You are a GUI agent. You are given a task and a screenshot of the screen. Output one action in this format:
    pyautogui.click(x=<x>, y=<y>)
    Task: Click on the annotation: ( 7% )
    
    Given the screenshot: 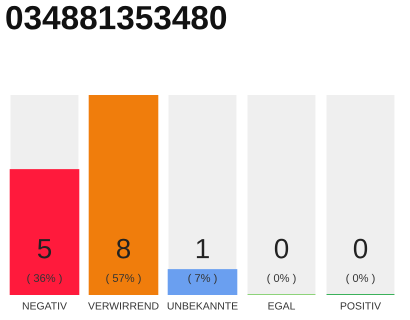 What is the action you would take?
    pyautogui.click(x=202, y=279)
    